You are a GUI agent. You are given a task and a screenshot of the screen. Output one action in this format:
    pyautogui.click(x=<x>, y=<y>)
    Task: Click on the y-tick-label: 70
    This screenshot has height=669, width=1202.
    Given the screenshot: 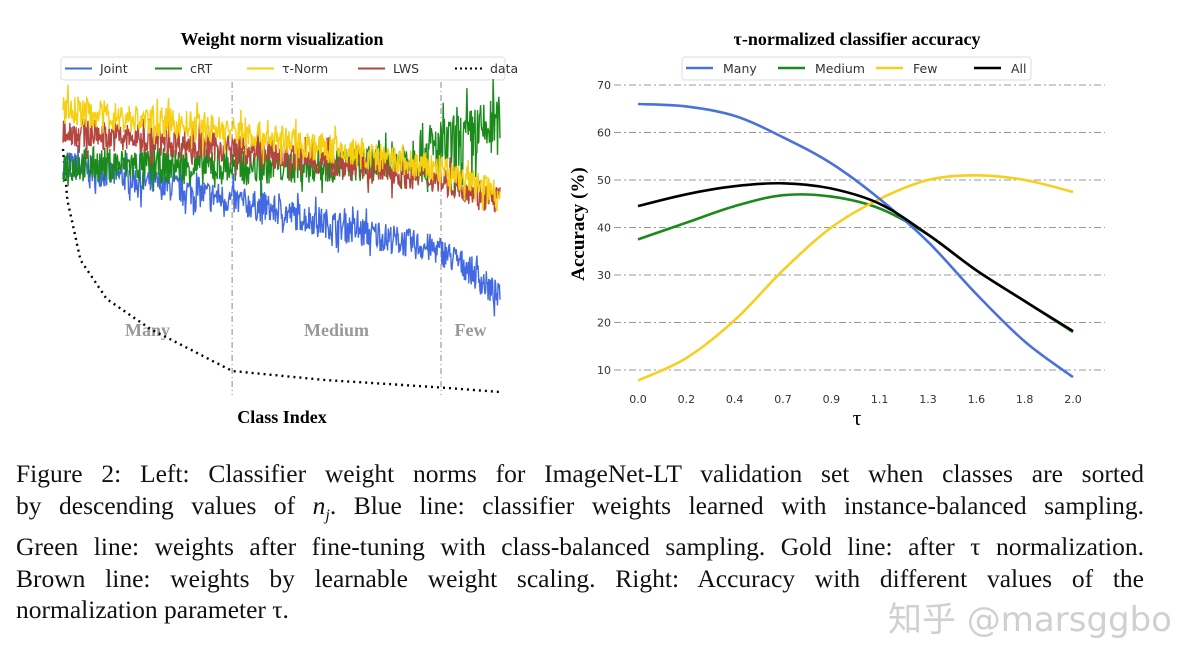 What is the action you would take?
    pyautogui.click(x=604, y=85)
    